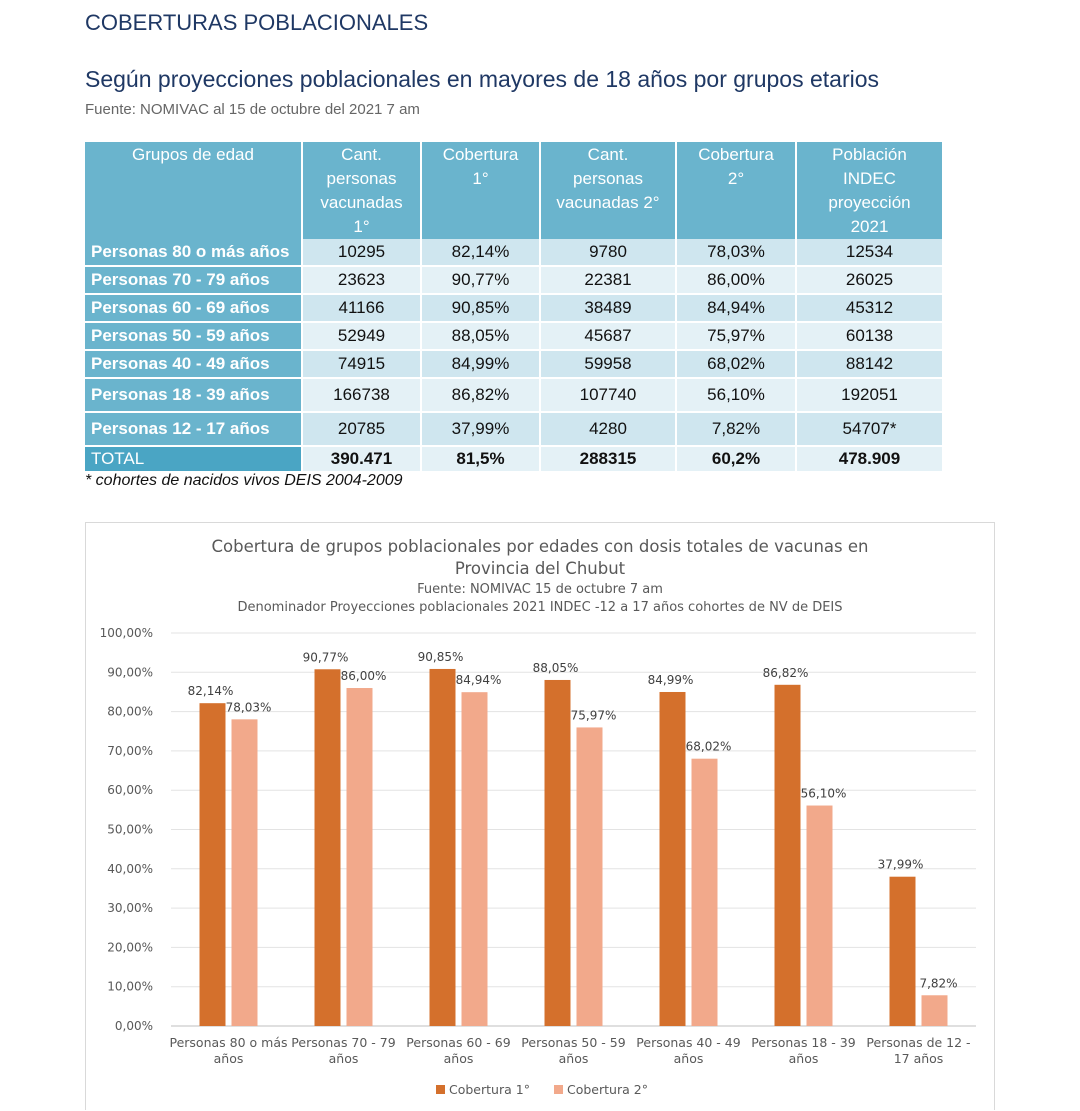 This screenshot has width=1080, height=1111. I want to click on table-cell: 10295, so click(362, 253).